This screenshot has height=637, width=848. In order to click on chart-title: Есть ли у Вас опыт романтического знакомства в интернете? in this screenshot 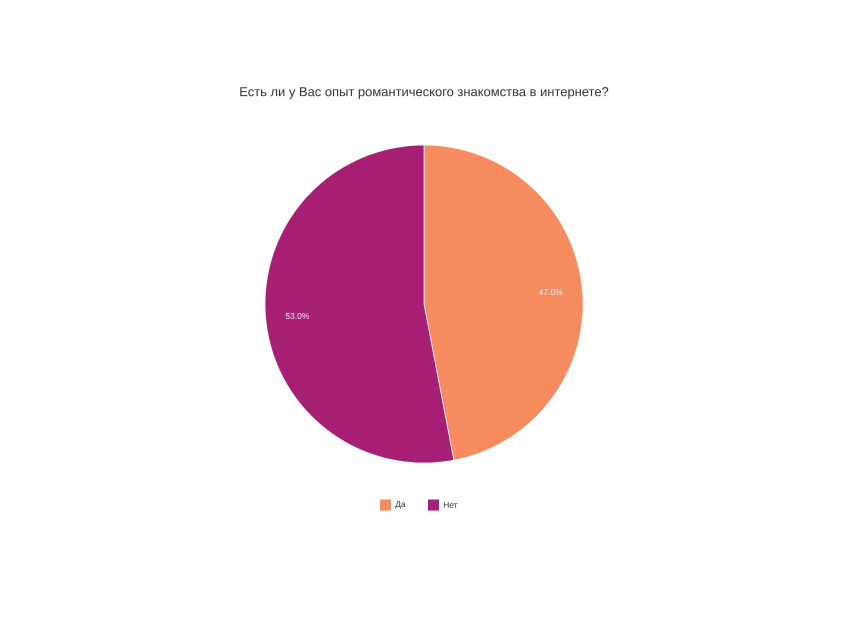, I will do `click(424, 93)`.